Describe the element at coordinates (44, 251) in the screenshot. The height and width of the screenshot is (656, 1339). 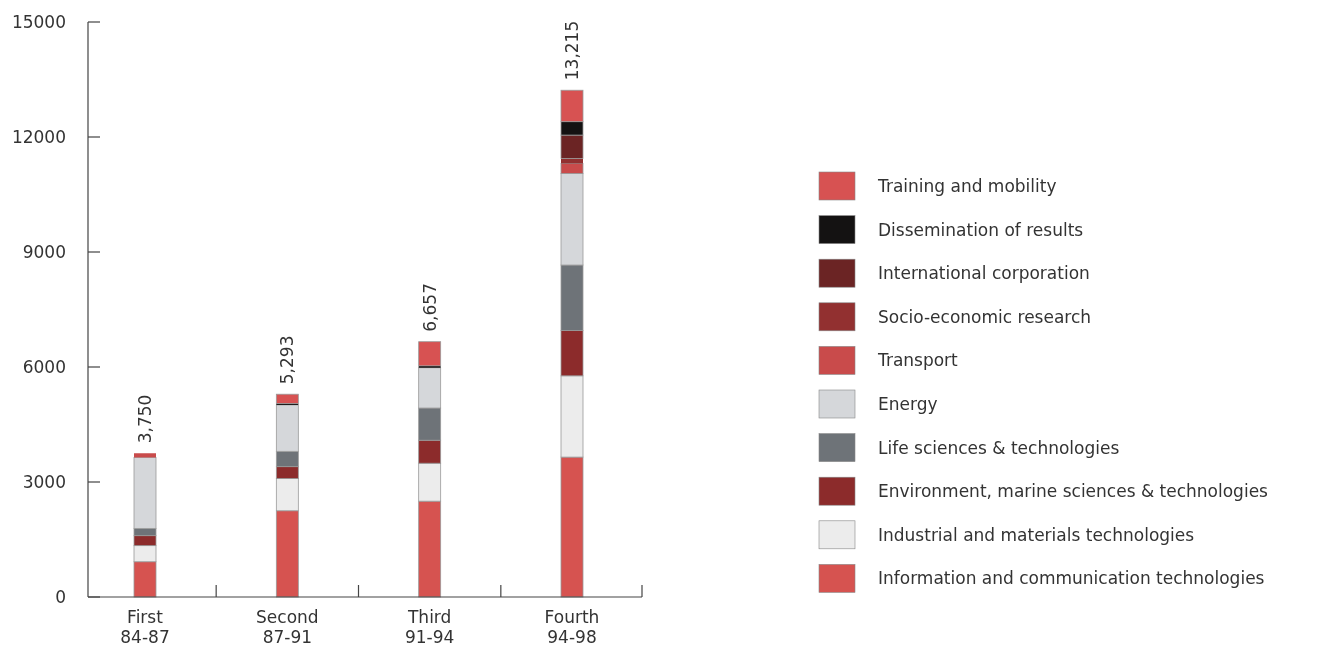
I see `y-tick-label: 9000` at that location.